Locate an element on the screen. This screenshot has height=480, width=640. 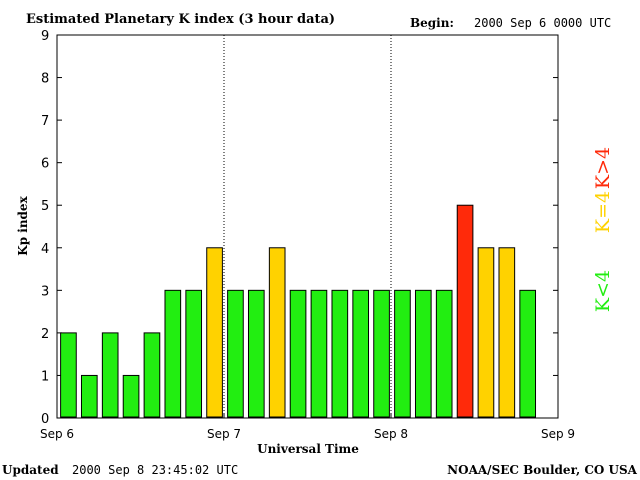
legend-equal: K=4 is located at coordinates (603, 212).